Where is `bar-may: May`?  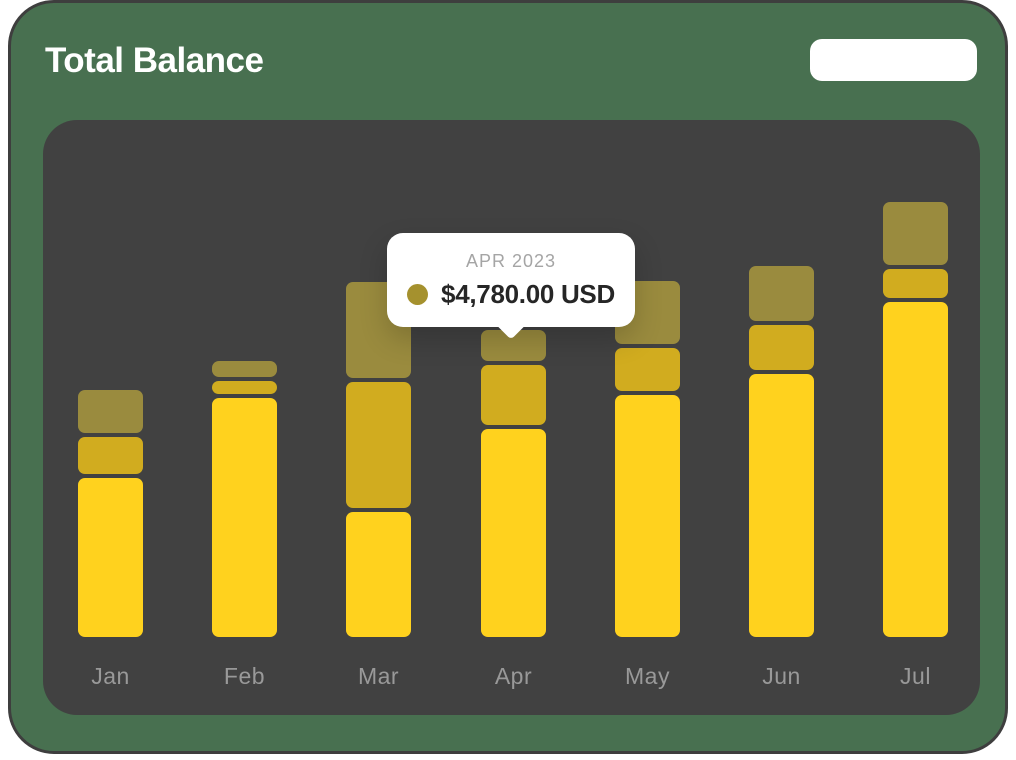 bar-may: May is located at coordinates (647, 417).